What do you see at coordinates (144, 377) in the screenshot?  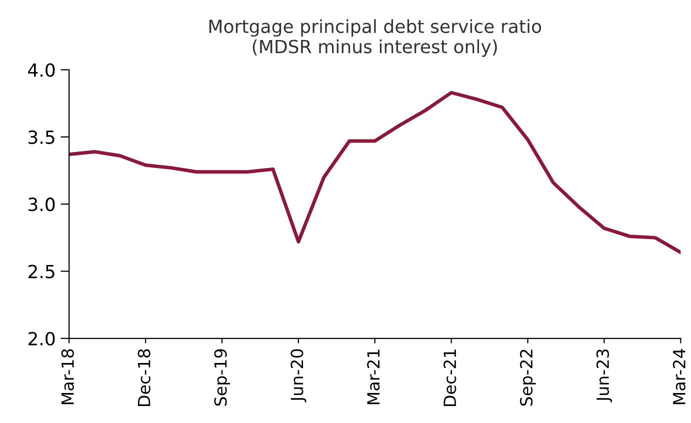 I see `x-tick-label: Dec-18` at bounding box center [144, 377].